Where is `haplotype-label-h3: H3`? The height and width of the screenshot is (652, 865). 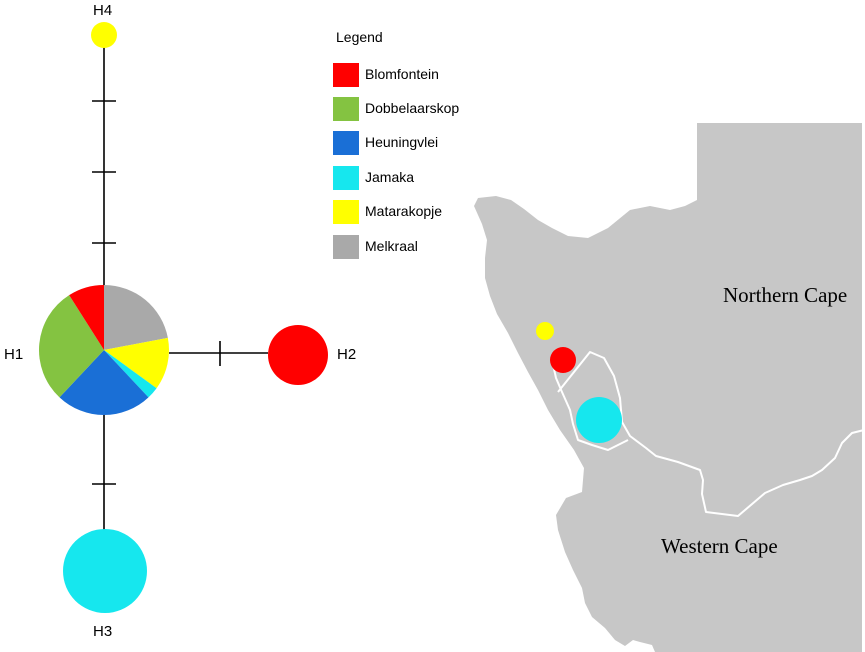 haplotype-label-h3: H3 is located at coordinates (102, 631).